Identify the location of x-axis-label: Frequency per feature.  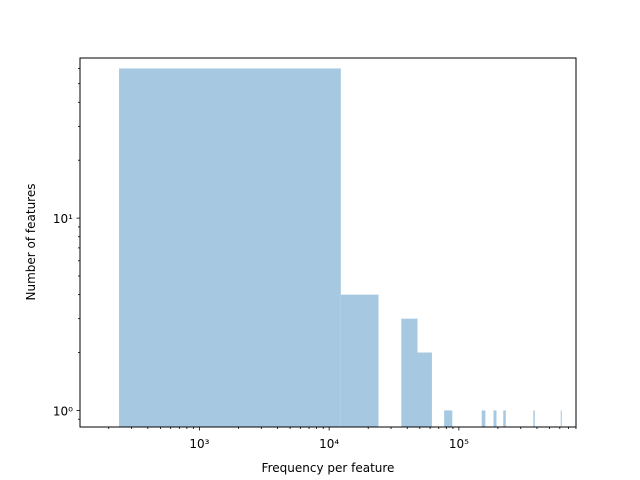
(328, 468).